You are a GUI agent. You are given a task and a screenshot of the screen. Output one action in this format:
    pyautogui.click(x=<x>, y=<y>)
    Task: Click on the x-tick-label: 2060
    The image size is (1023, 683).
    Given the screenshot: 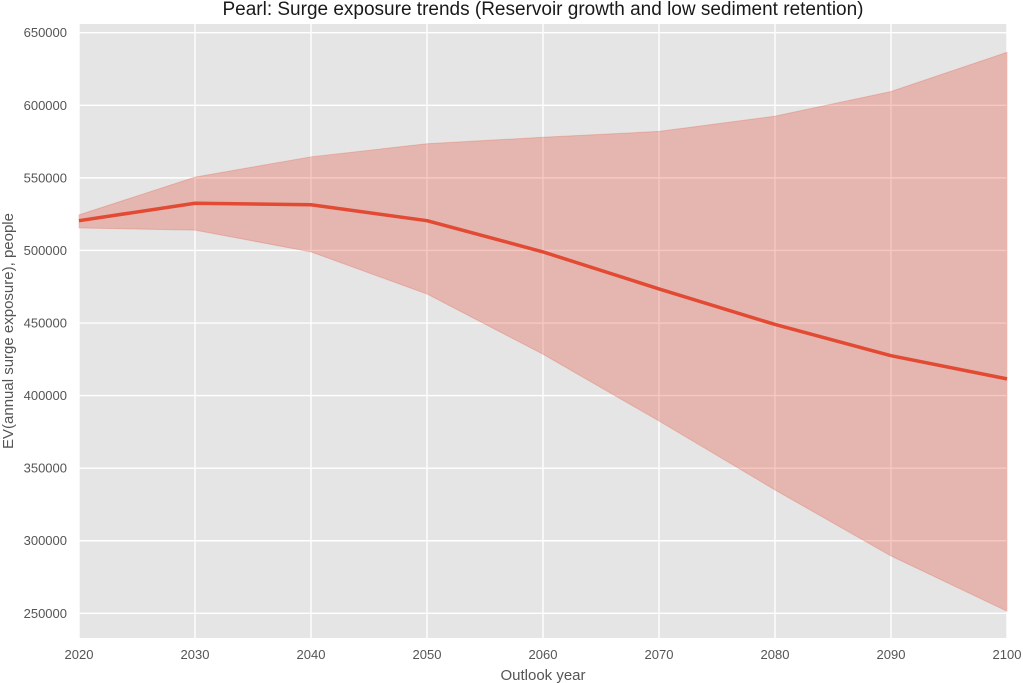 What is the action you would take?
    pyautogui.click(x=543, y=654)
    